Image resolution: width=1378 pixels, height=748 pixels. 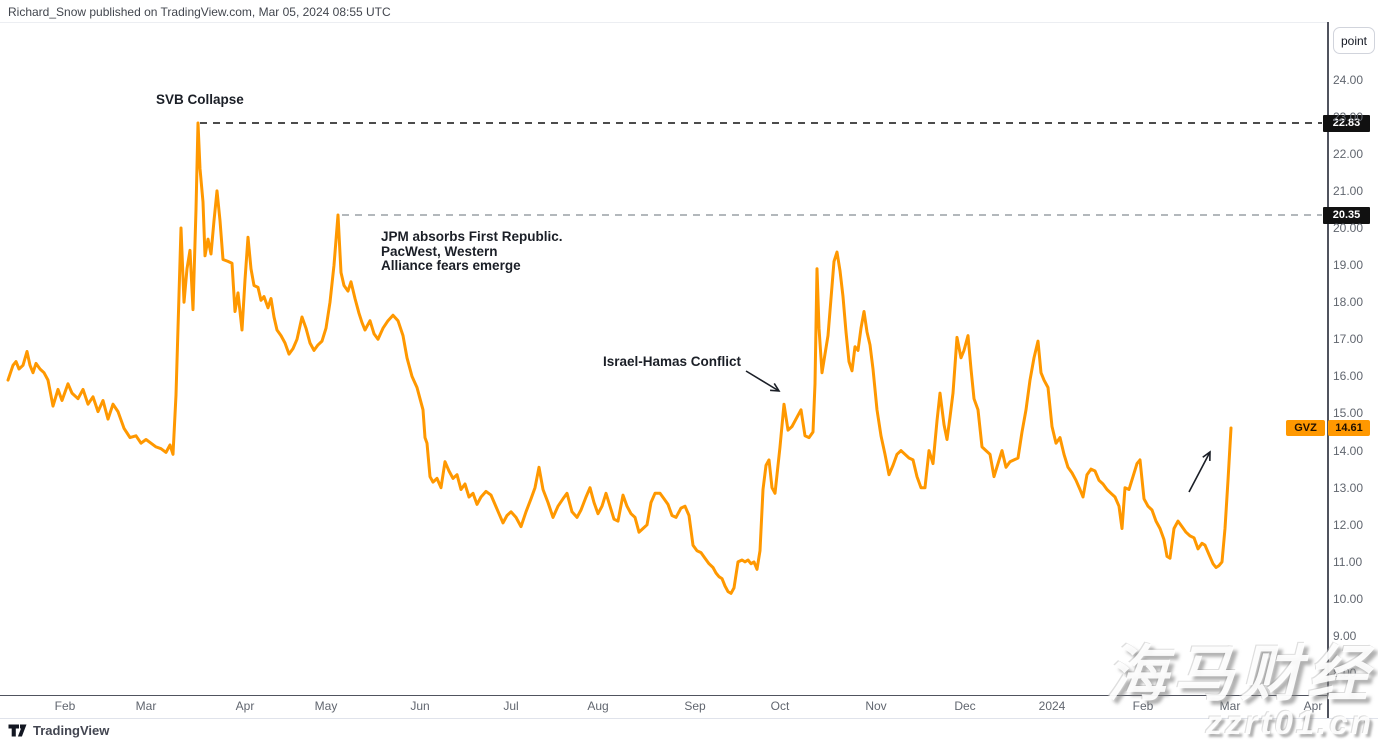 I want to click on tradingview-logo-label: TradingView, so click(x=71, y=730).